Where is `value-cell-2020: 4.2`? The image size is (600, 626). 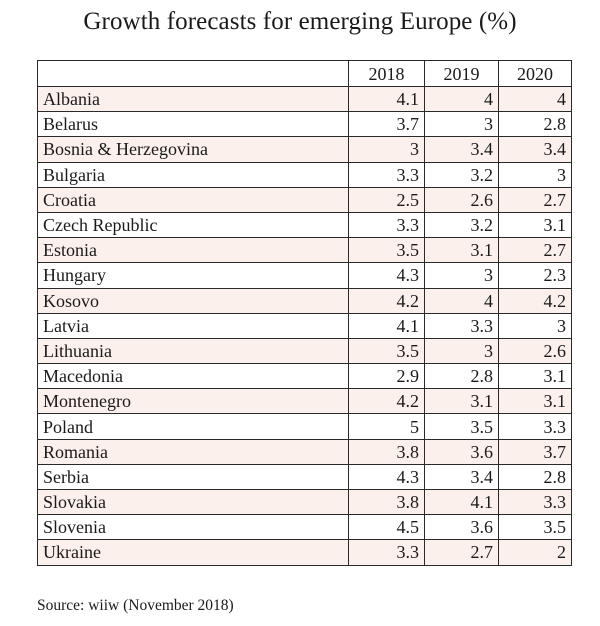
value-cell-2020: 4.2 is located at coordinates (535, 300).